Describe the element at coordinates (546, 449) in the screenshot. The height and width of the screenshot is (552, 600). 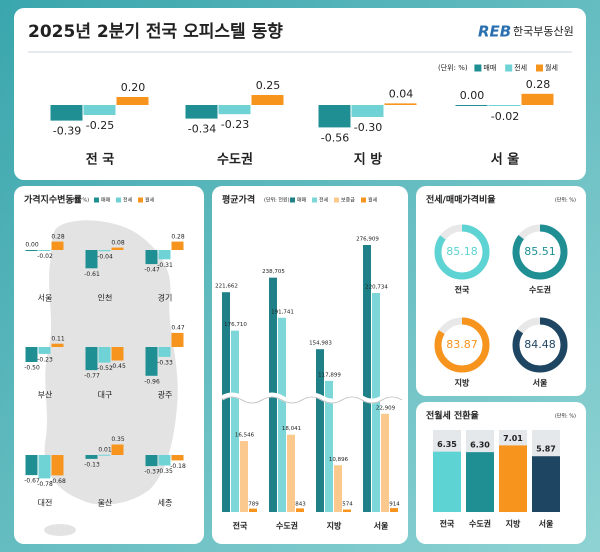
I see `value-label: 5.87` at that location.